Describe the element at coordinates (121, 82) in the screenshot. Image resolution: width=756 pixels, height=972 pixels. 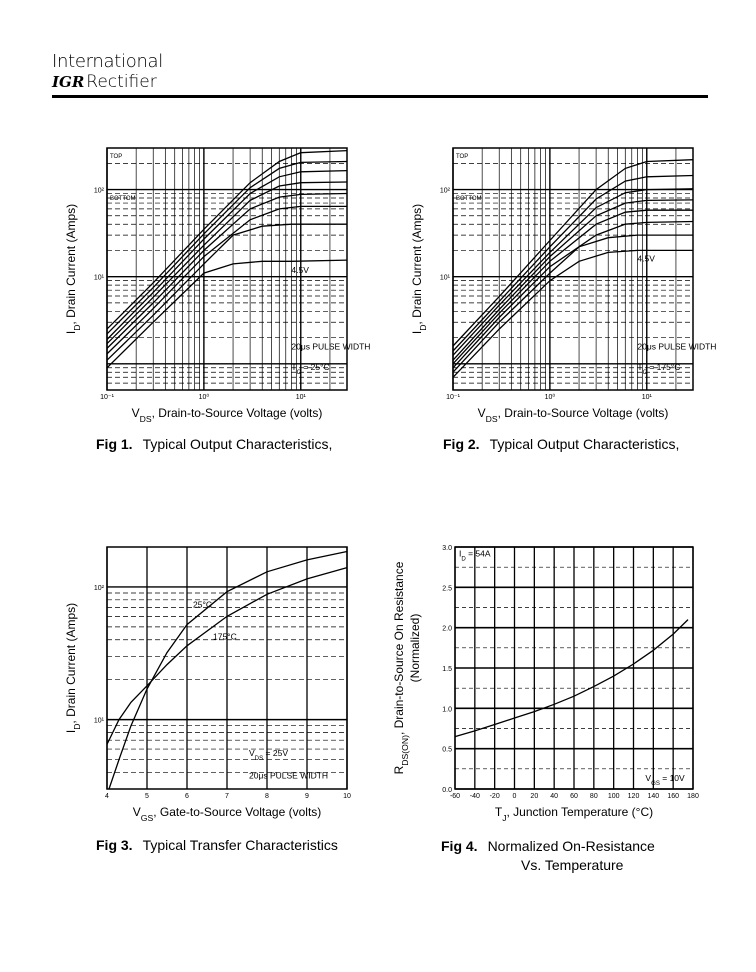
I see `company-name-line2: Rectifier` at that location.